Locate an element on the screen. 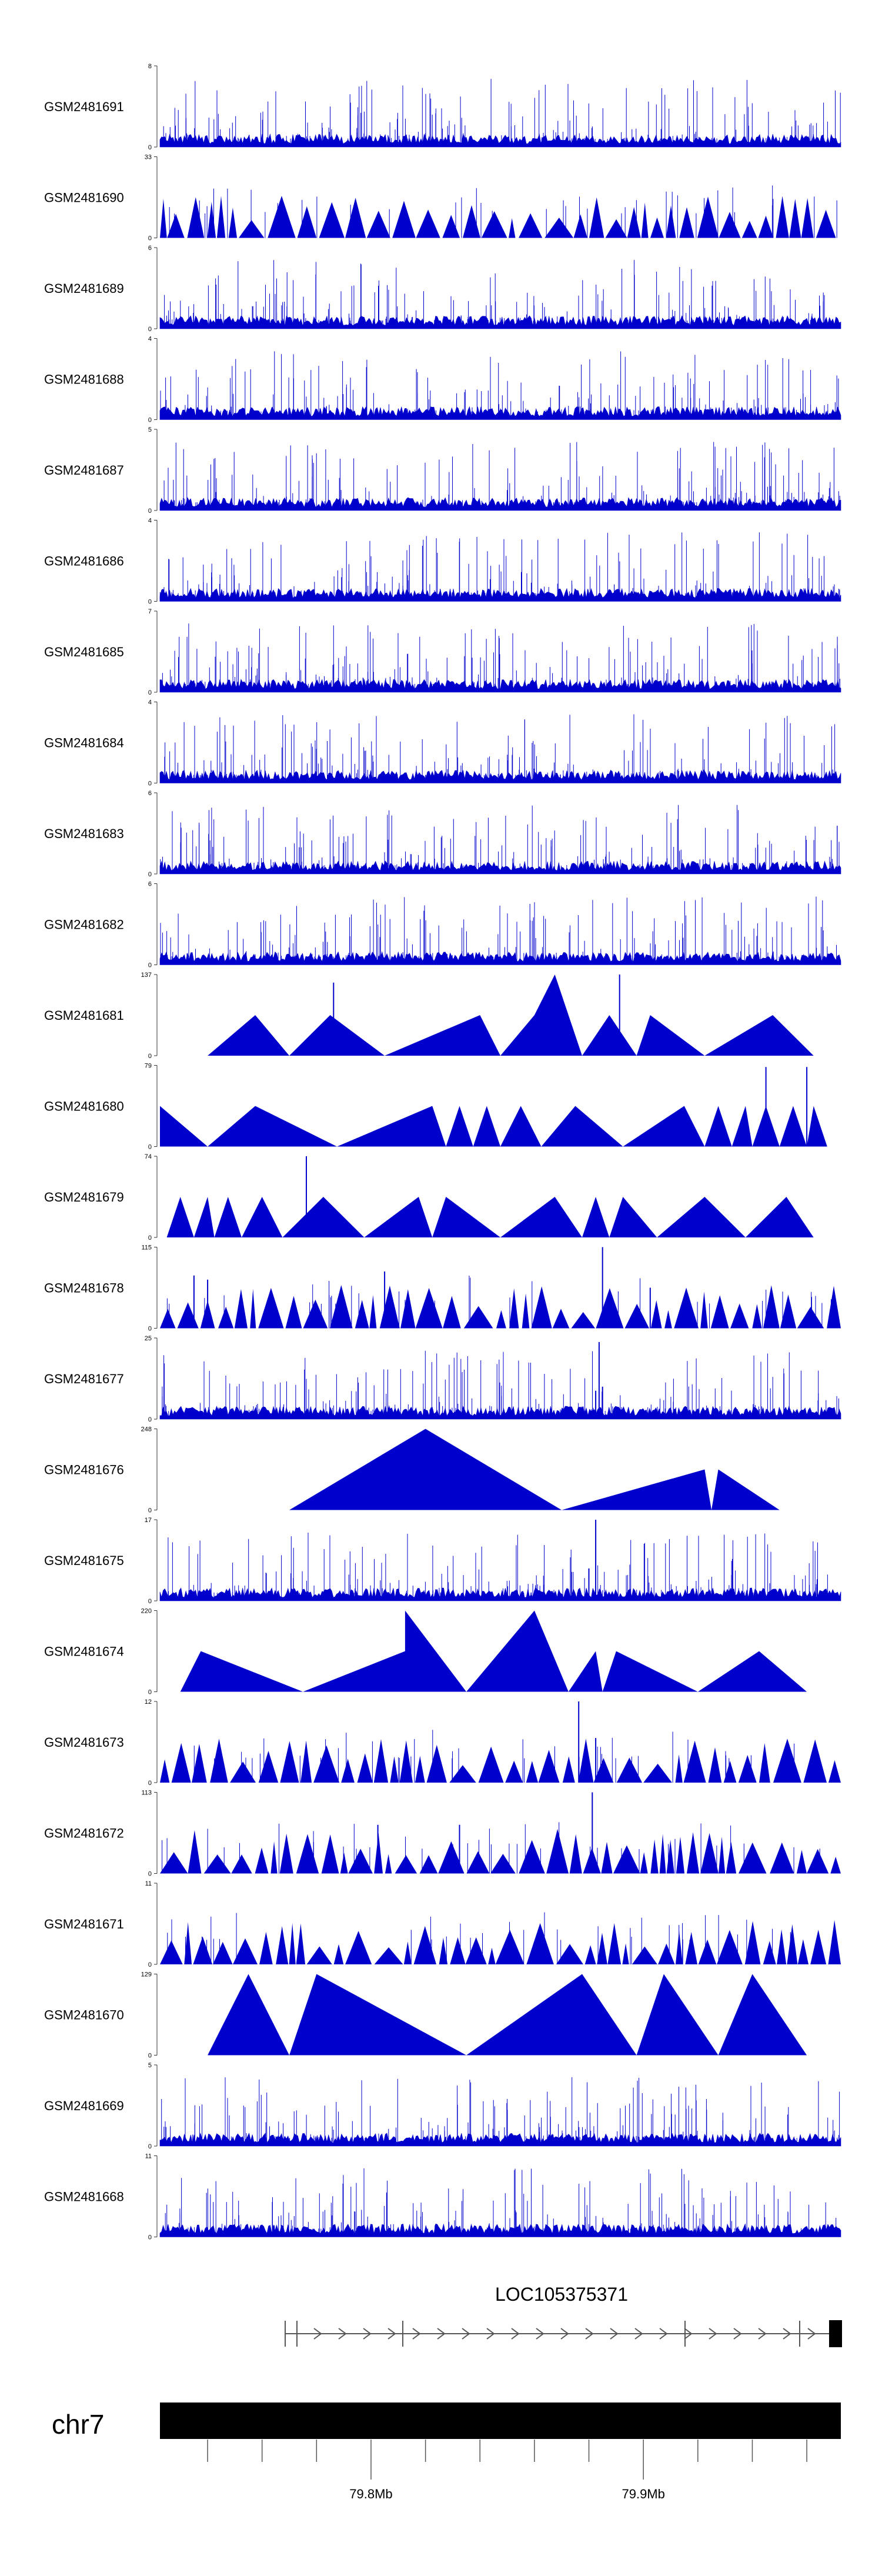  track-label: GSM2481685 is located at coordinates (84, 652).